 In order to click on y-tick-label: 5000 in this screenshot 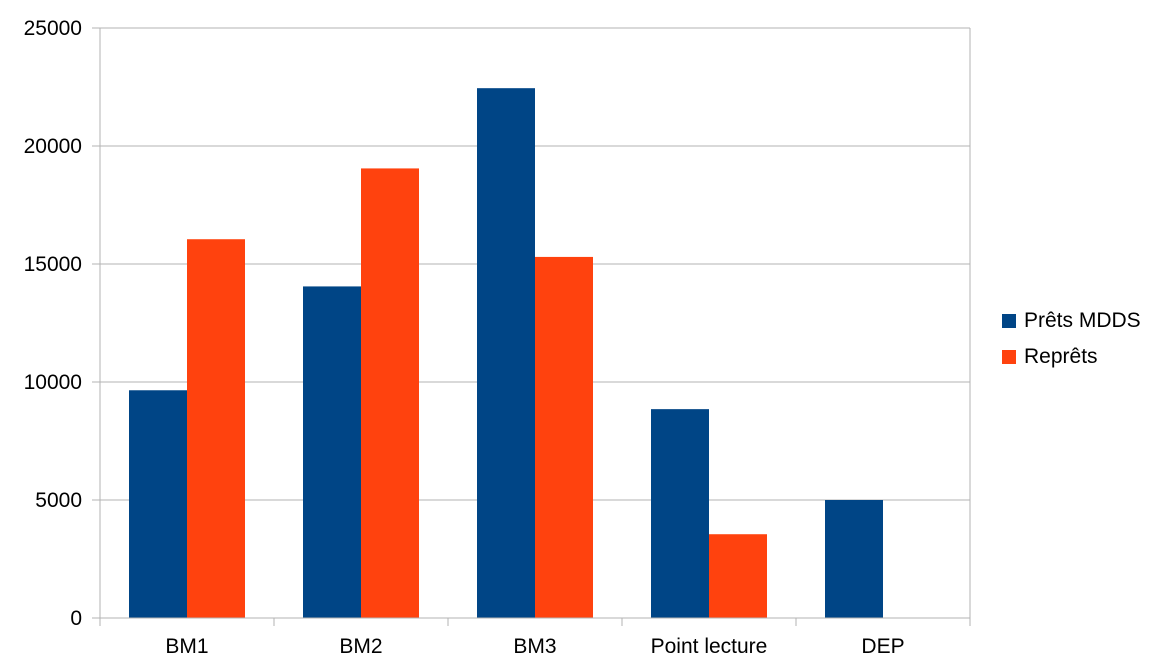, I will do `click(58, 500)`.